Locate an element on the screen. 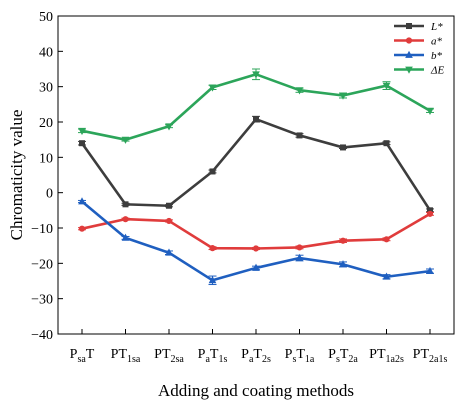  x-tick-subscript: 2sa is located at coordinates (178, 359).